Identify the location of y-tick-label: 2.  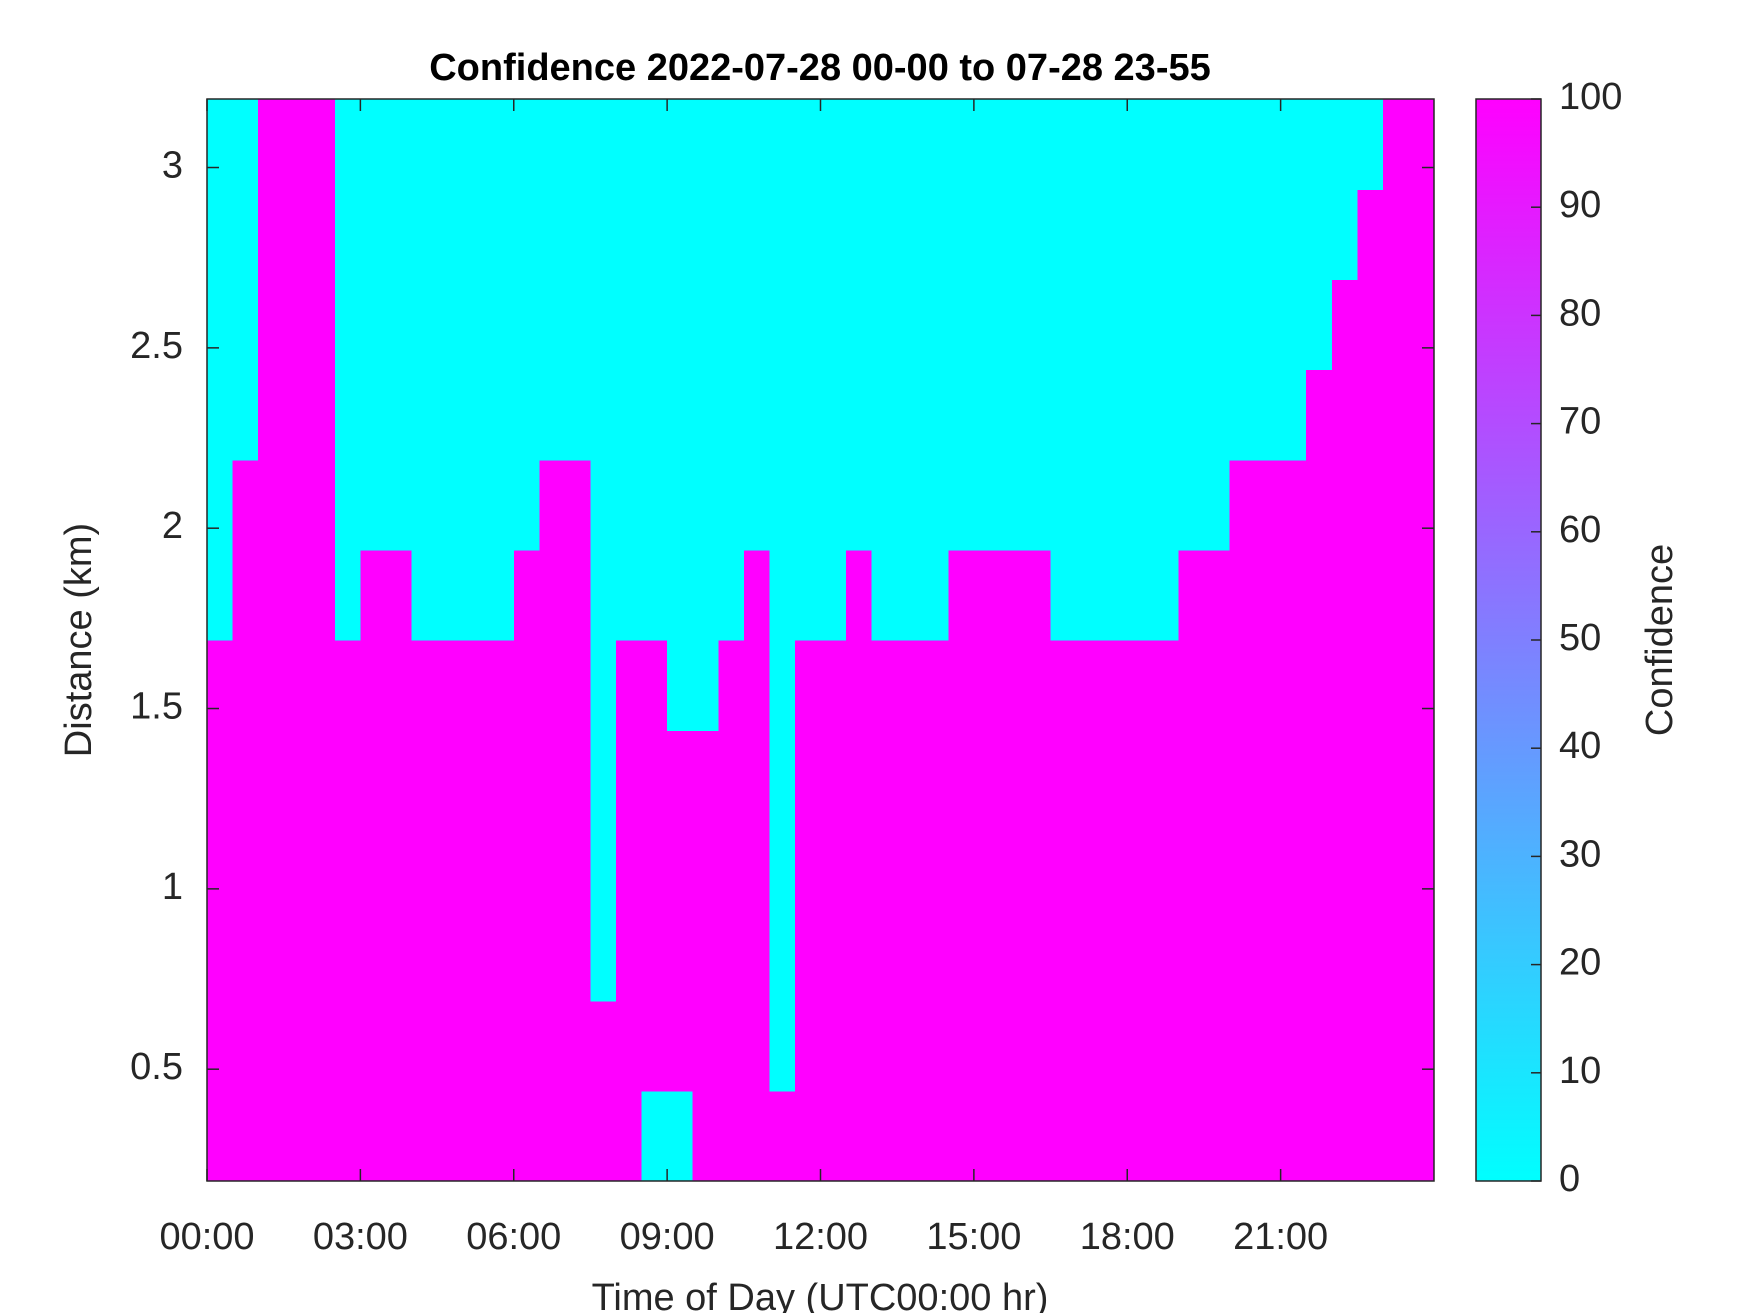
(172, 526).